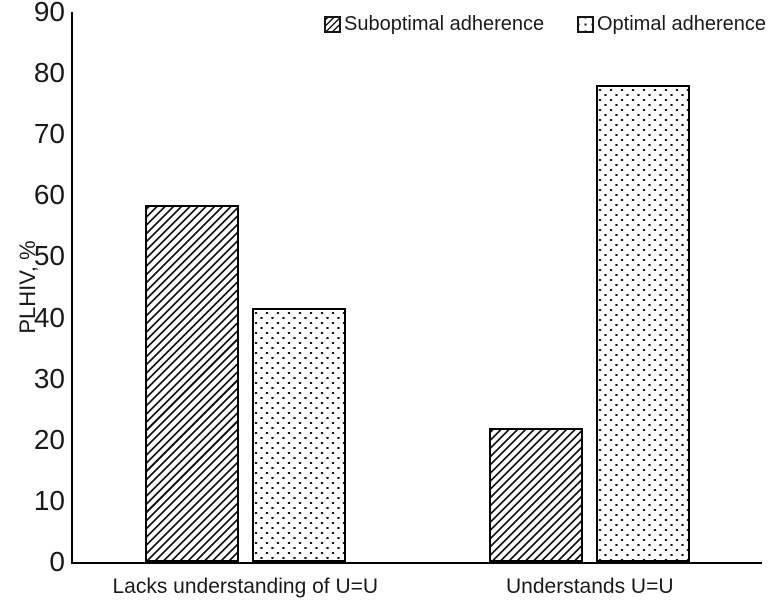  I want to click on chart-legend: Suboptimal adherence Optimal adherence, so click(384, 20).